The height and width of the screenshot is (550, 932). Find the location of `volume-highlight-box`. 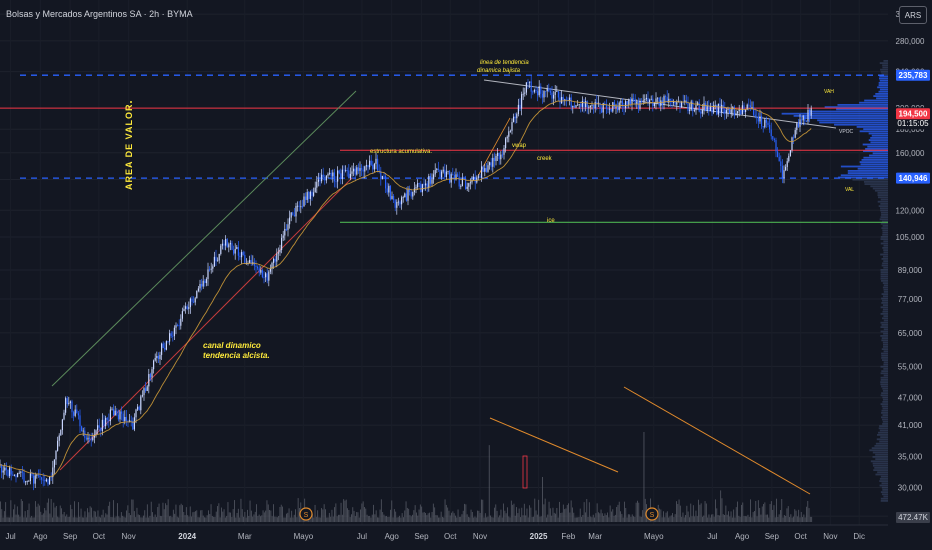

volume-highlight-box is located at coordinates (525, 472).